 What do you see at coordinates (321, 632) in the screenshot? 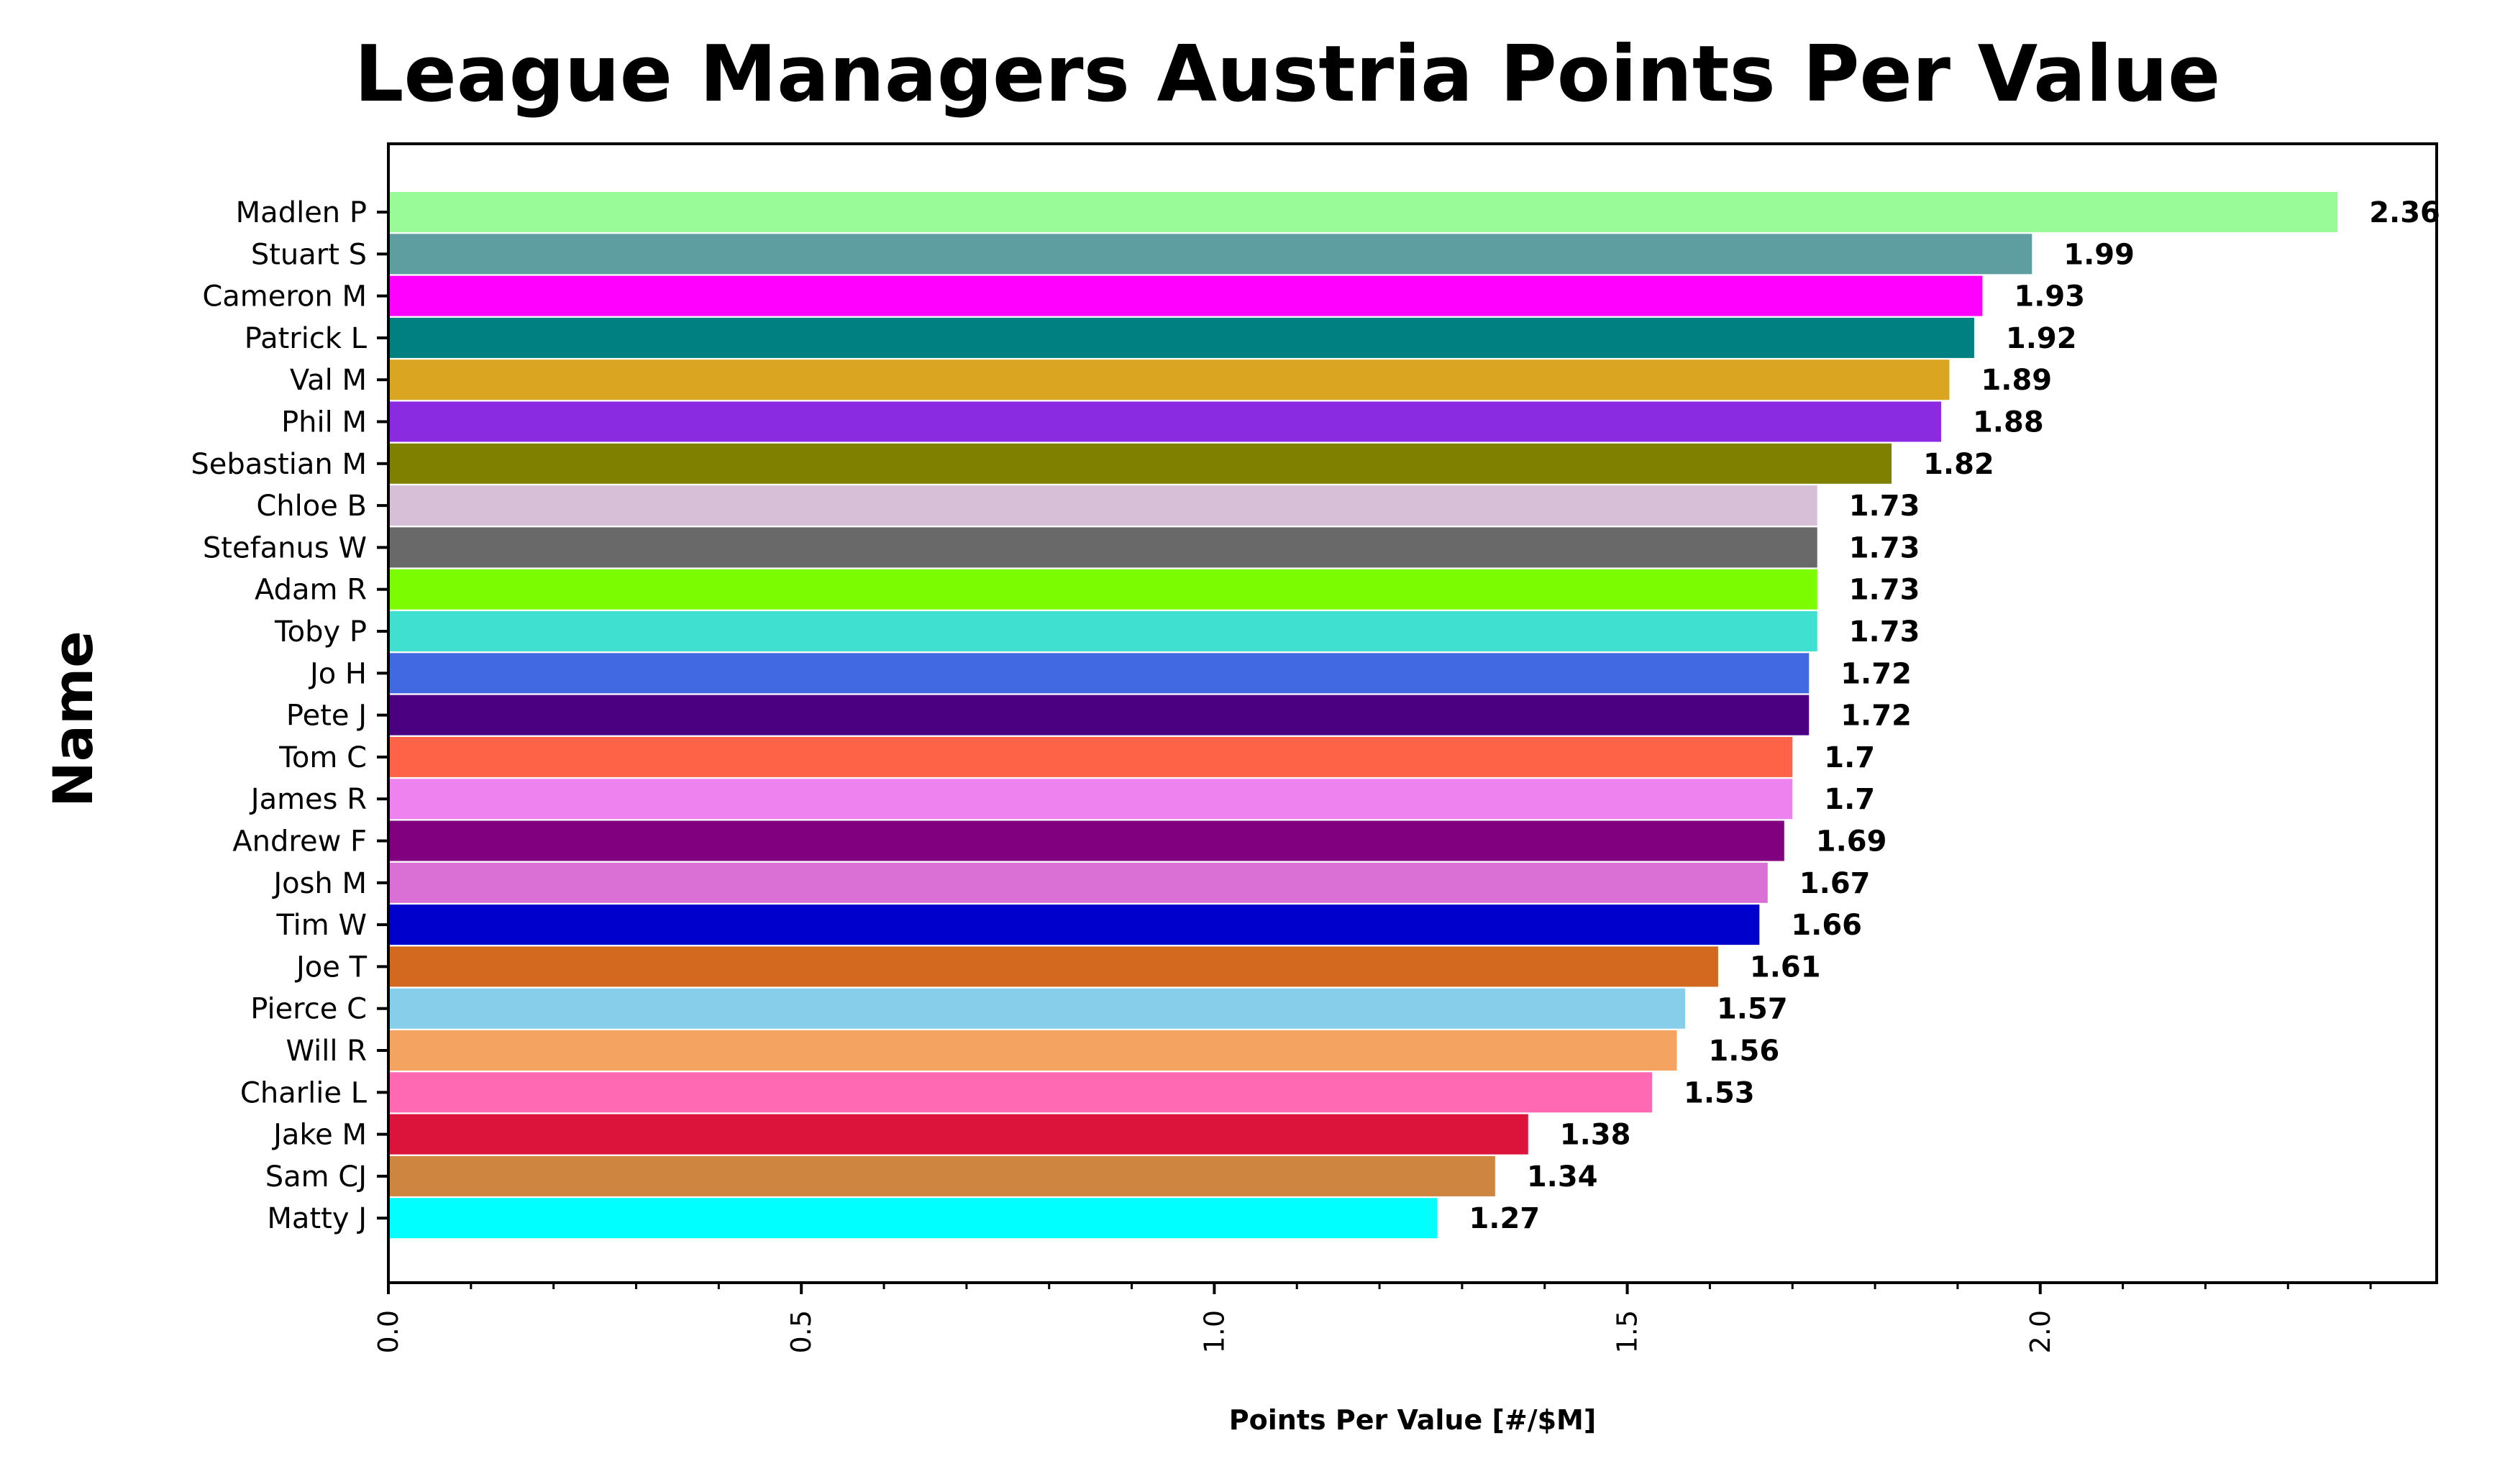
I see `category-label: Toby P` at bounding box center [321, 632].